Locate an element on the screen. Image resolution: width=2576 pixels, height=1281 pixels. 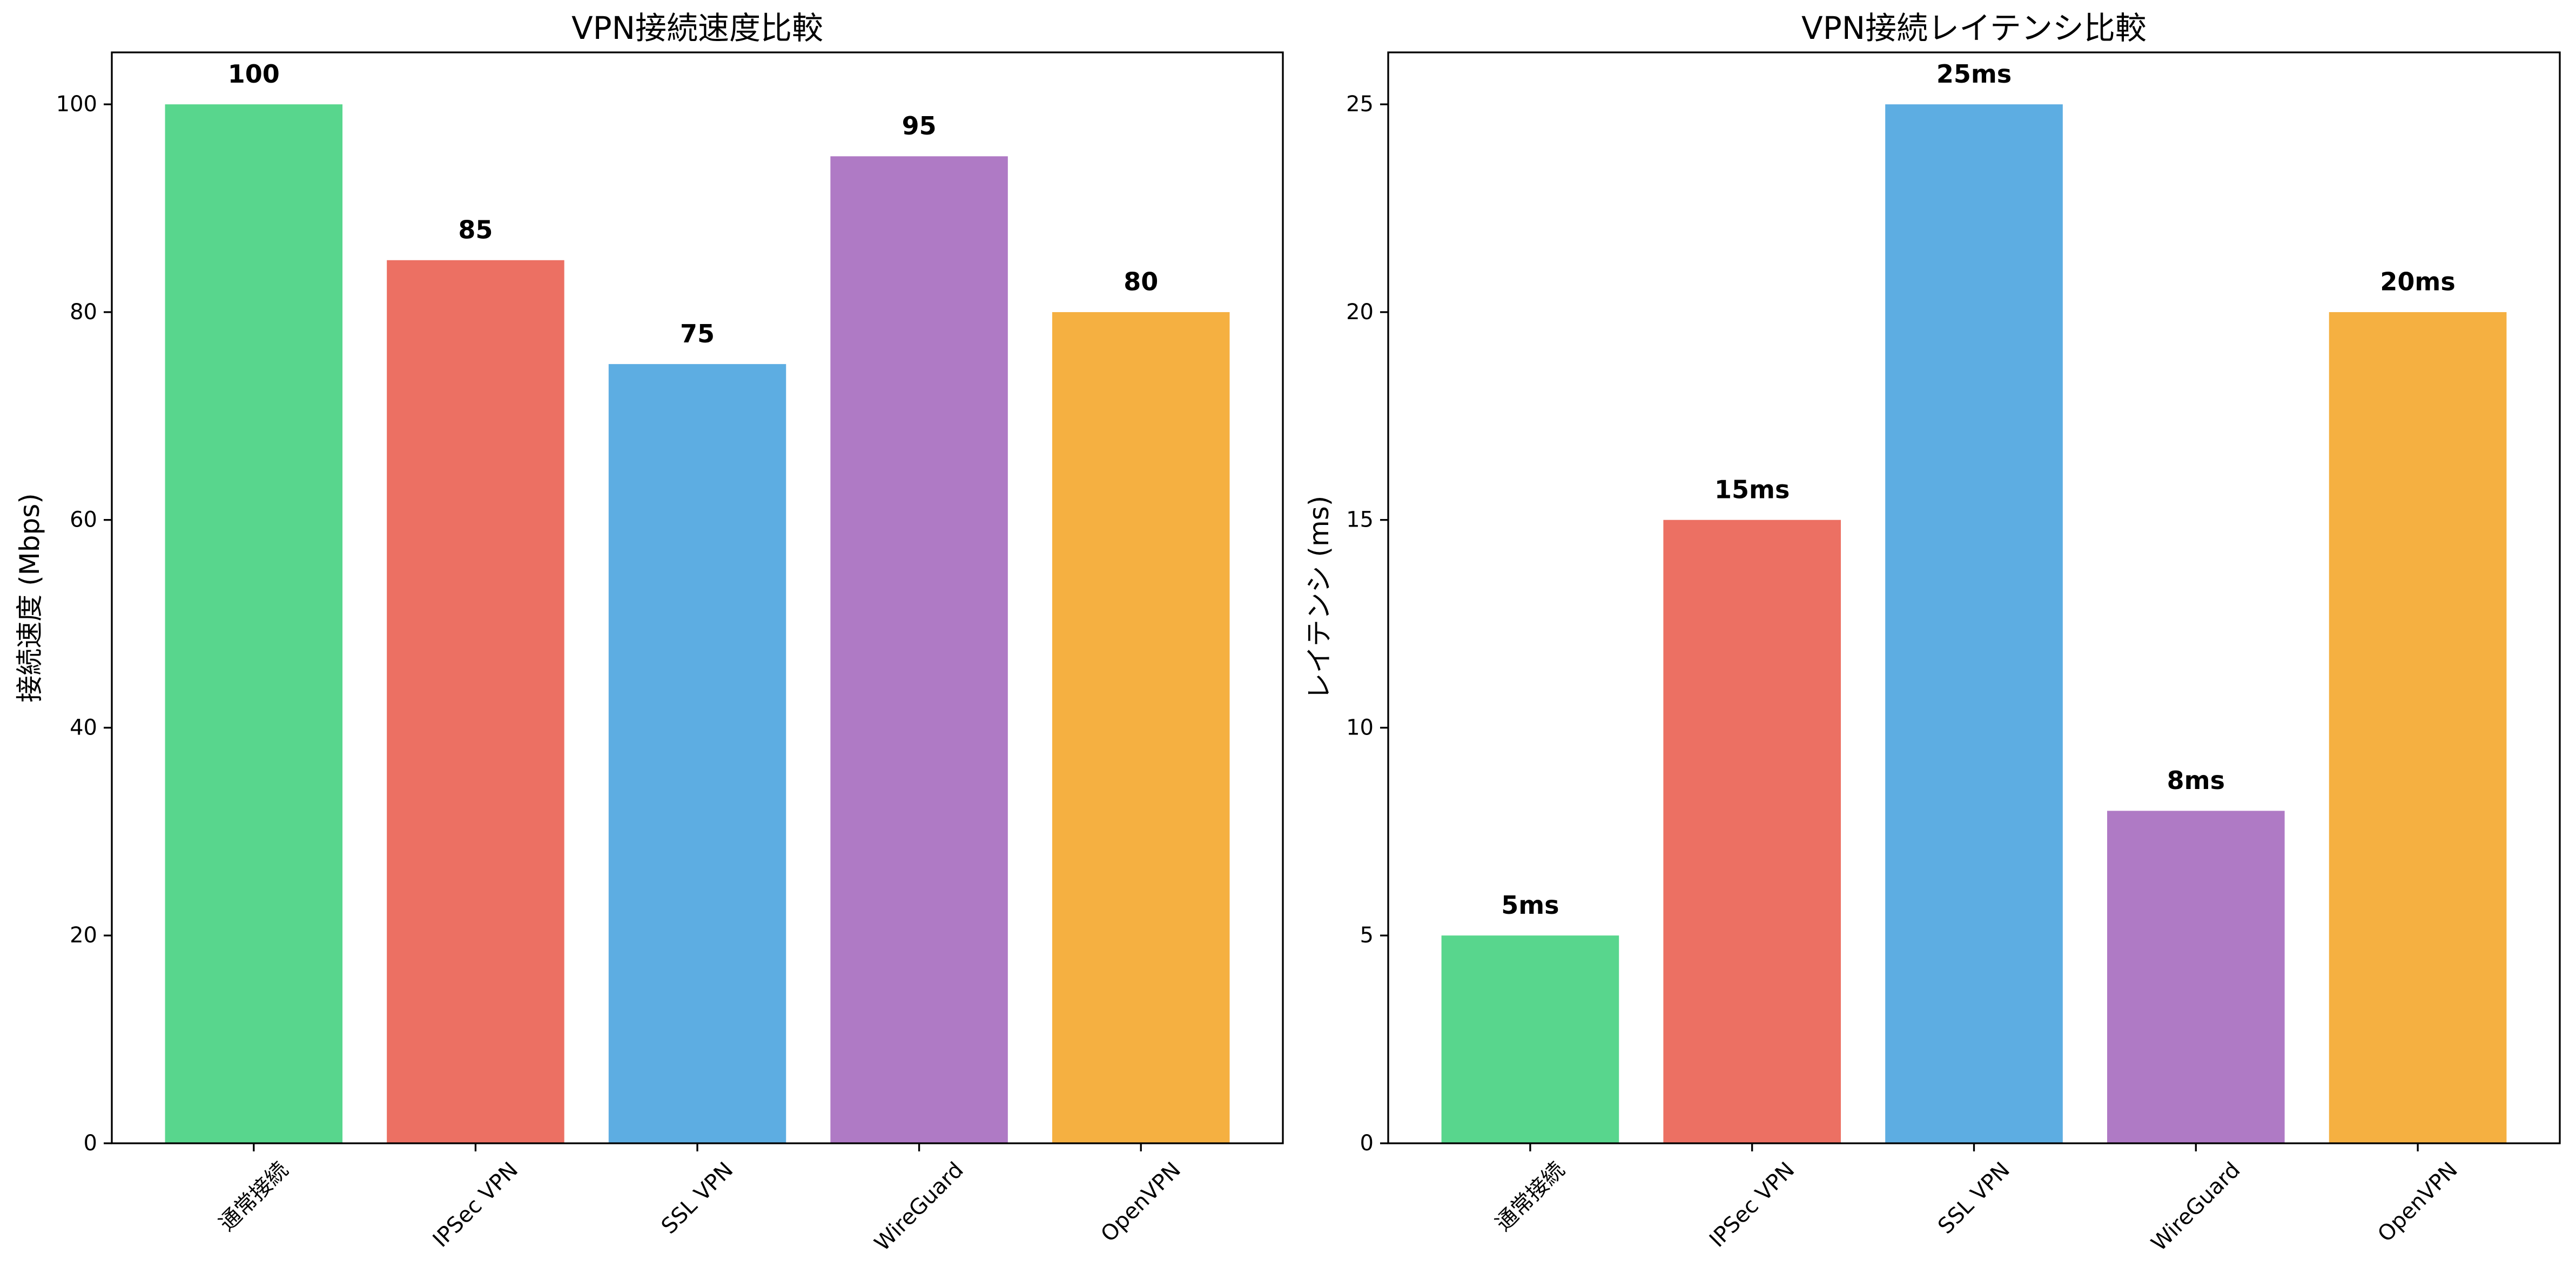
speed-value-label-3: 75 is located at coordinates (697, 333).